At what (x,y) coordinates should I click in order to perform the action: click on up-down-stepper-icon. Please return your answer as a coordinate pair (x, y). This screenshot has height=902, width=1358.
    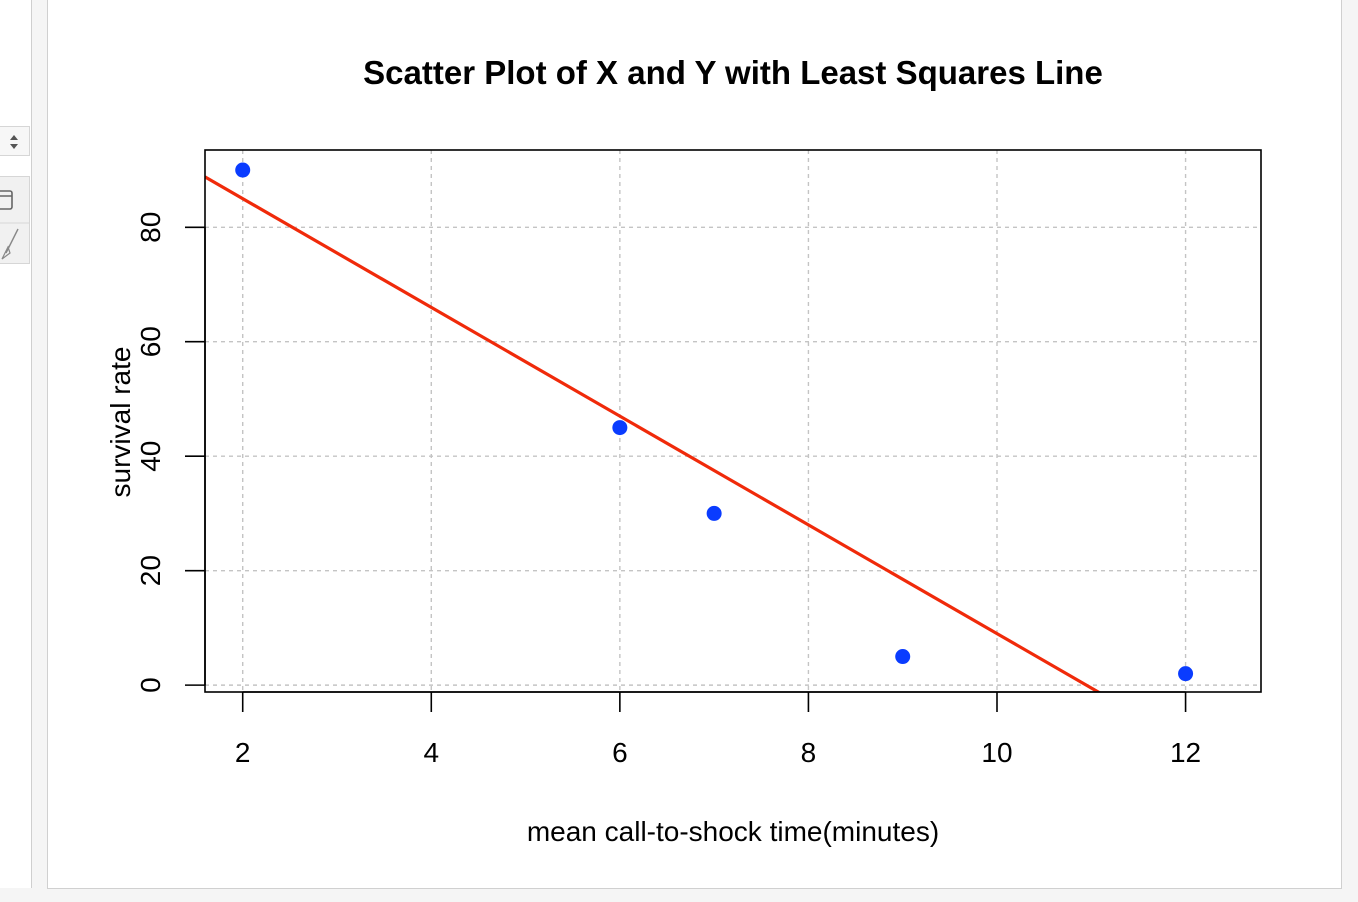
    Looking at the image, I should click on (14, 142).